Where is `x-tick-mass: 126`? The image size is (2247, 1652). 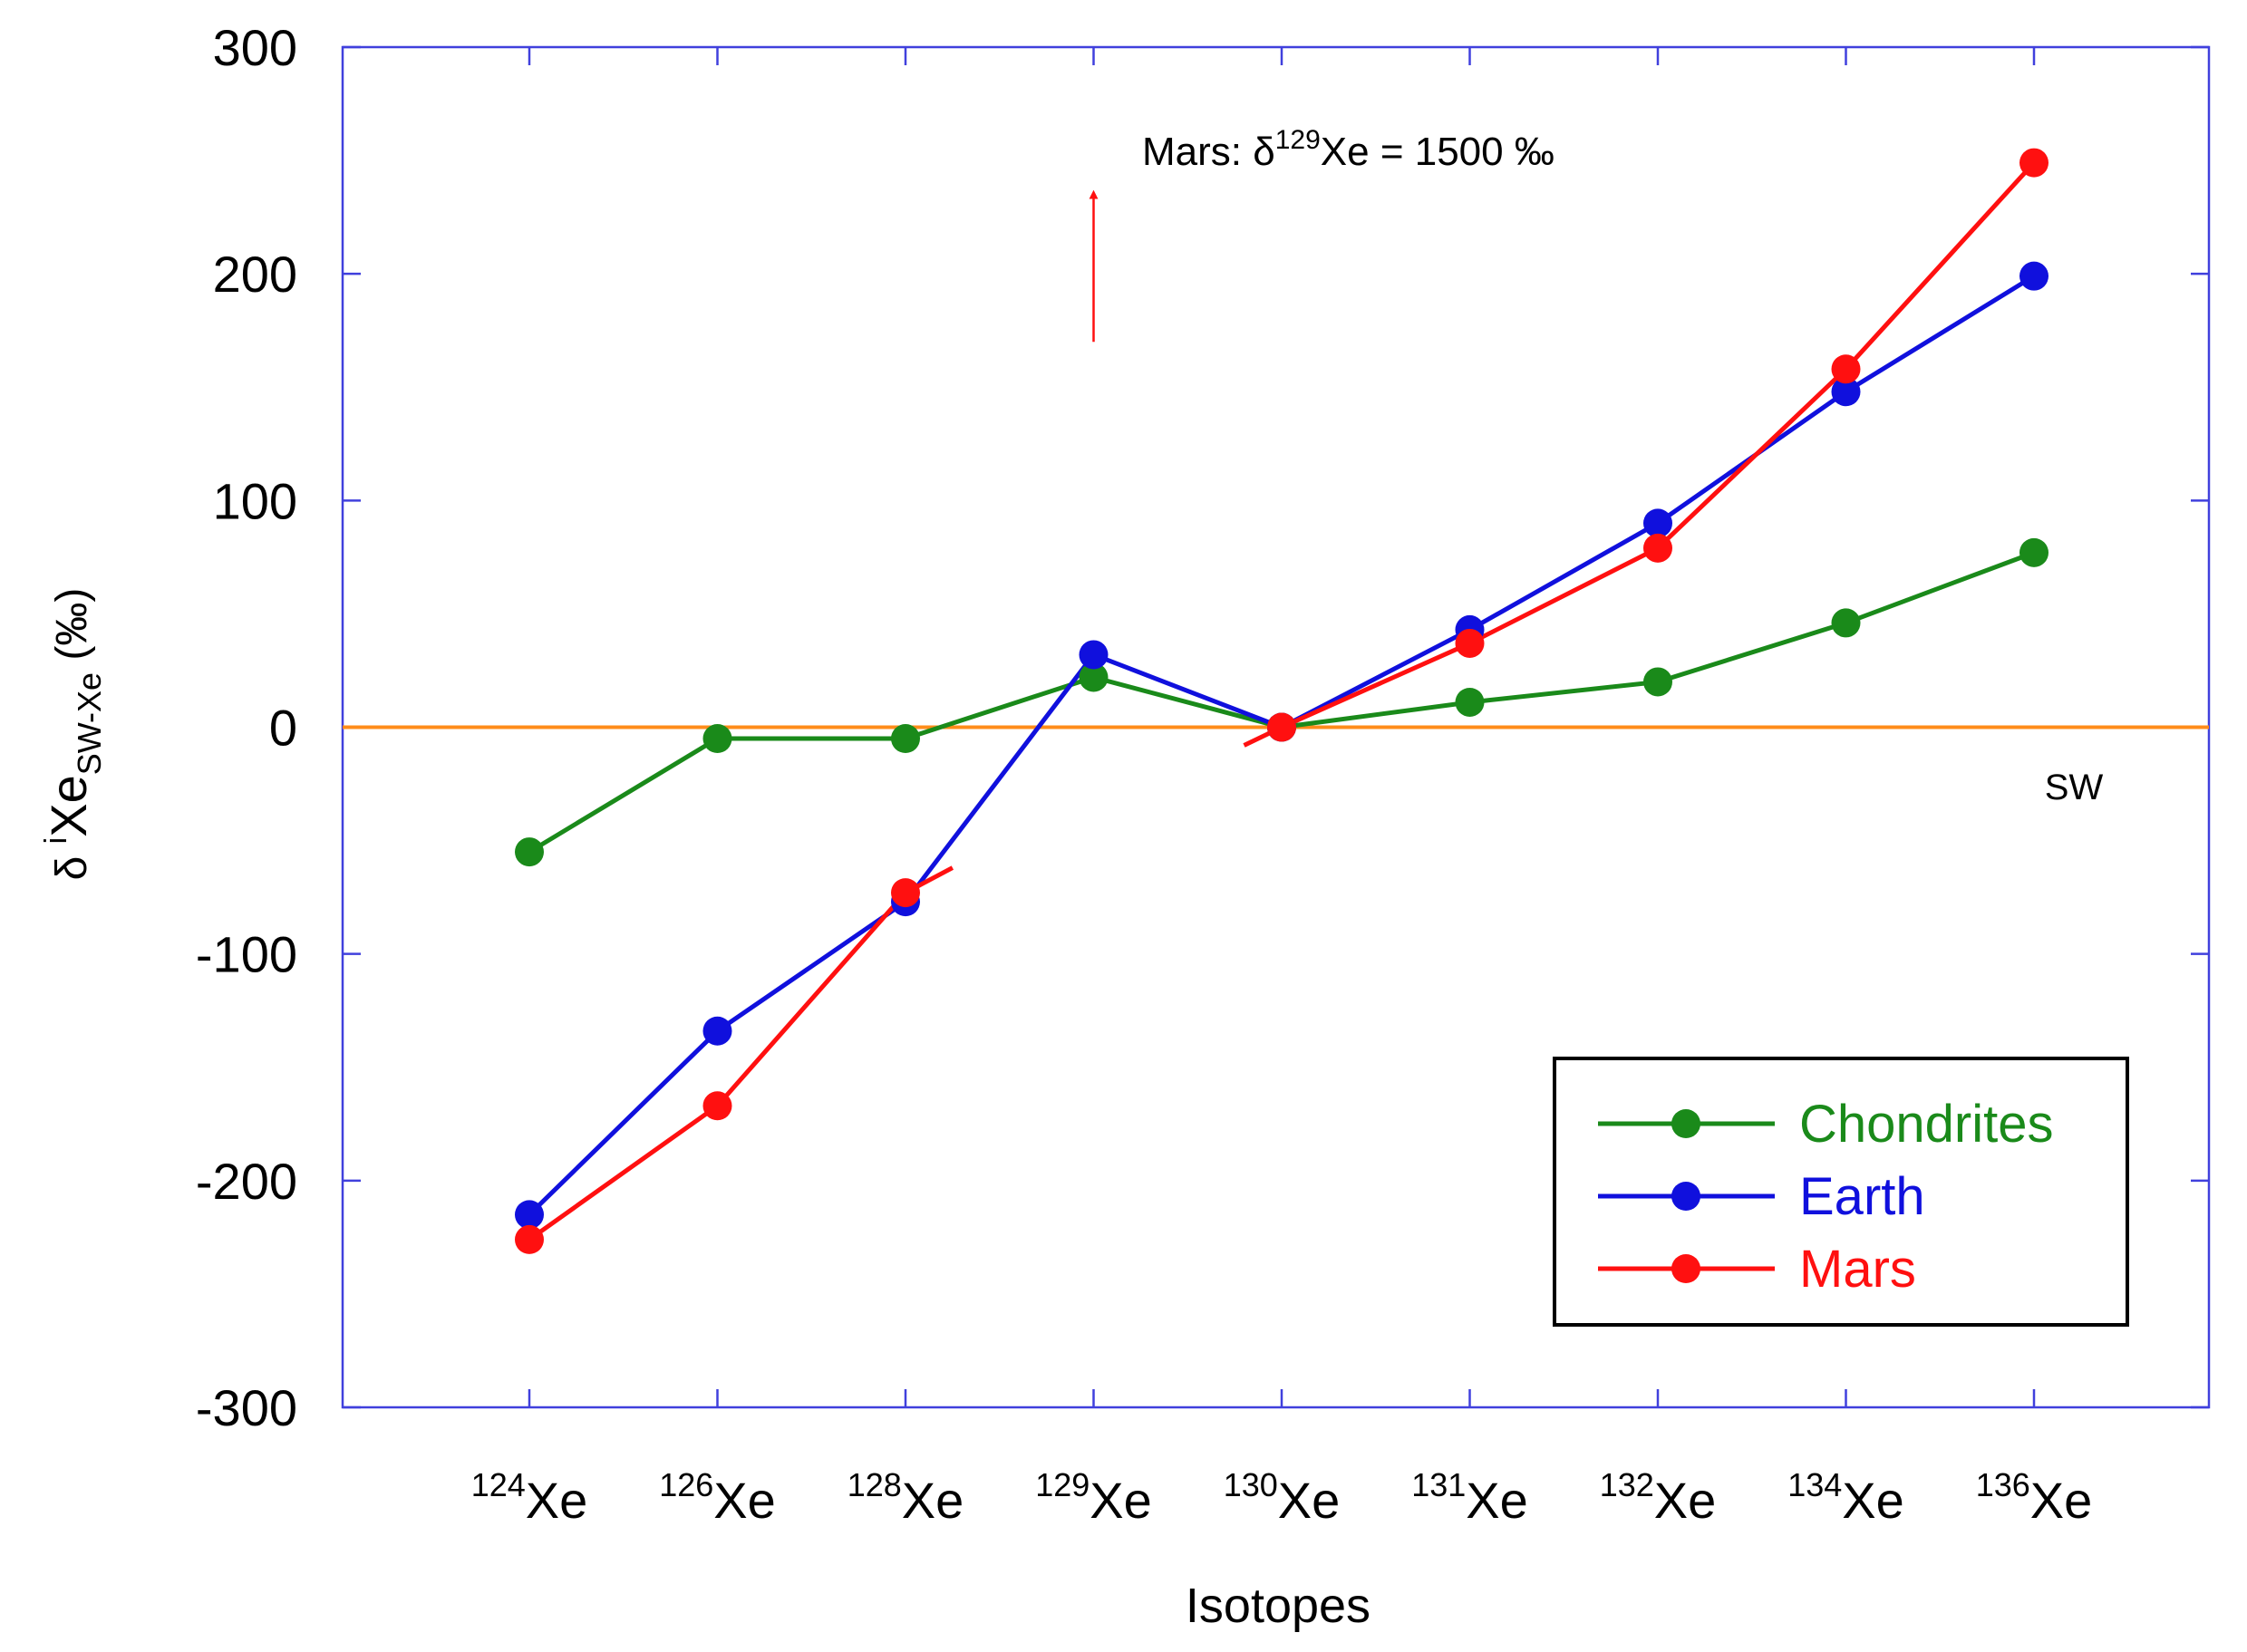 x-tick-mass: 126 is located at coordinates (686, 1484).